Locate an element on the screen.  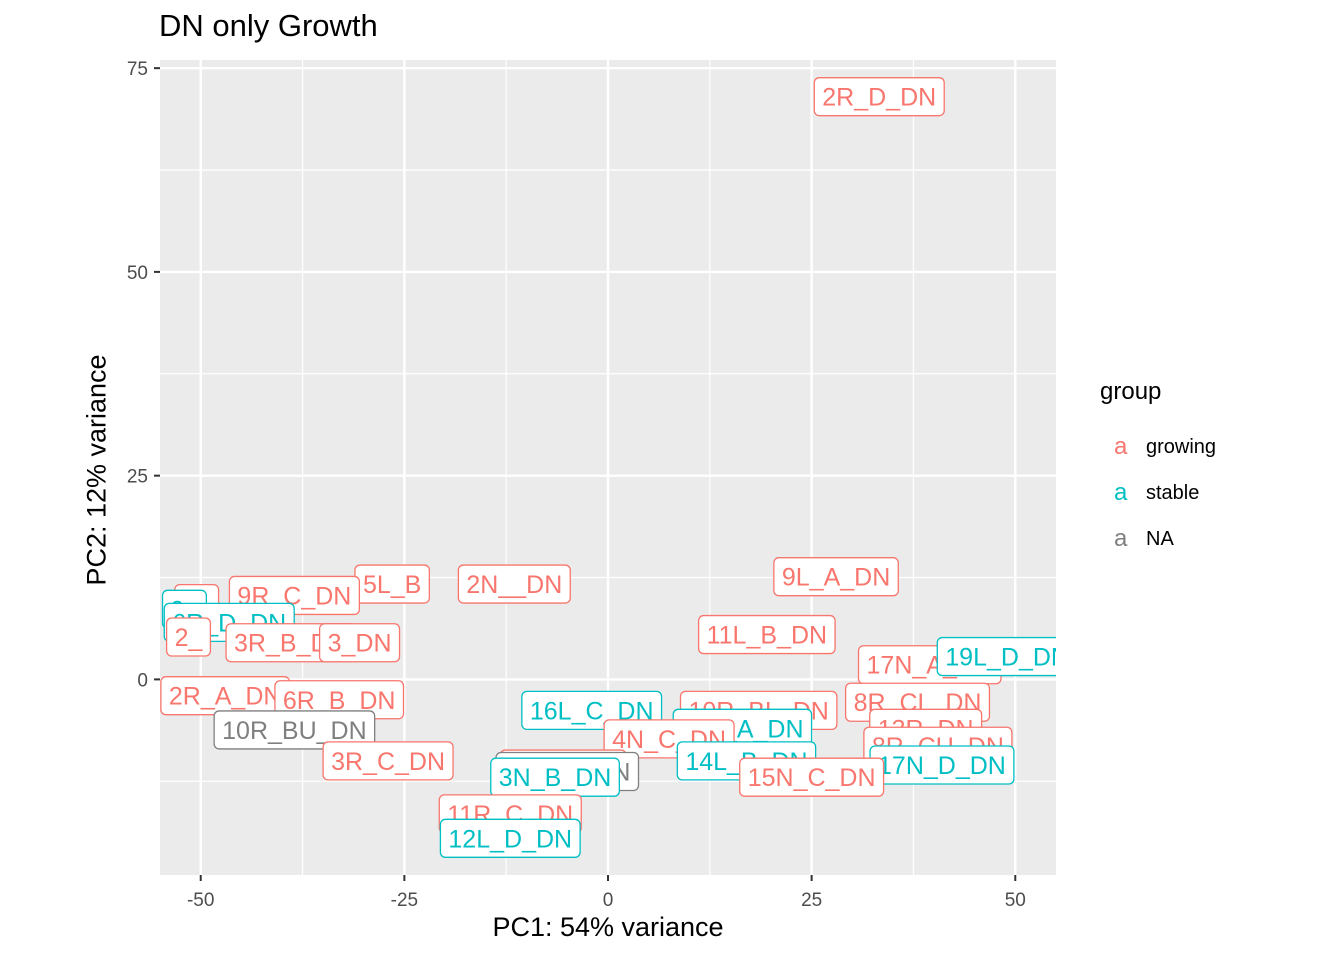
point-label: 5L_B is located at coordinates (392, 584).